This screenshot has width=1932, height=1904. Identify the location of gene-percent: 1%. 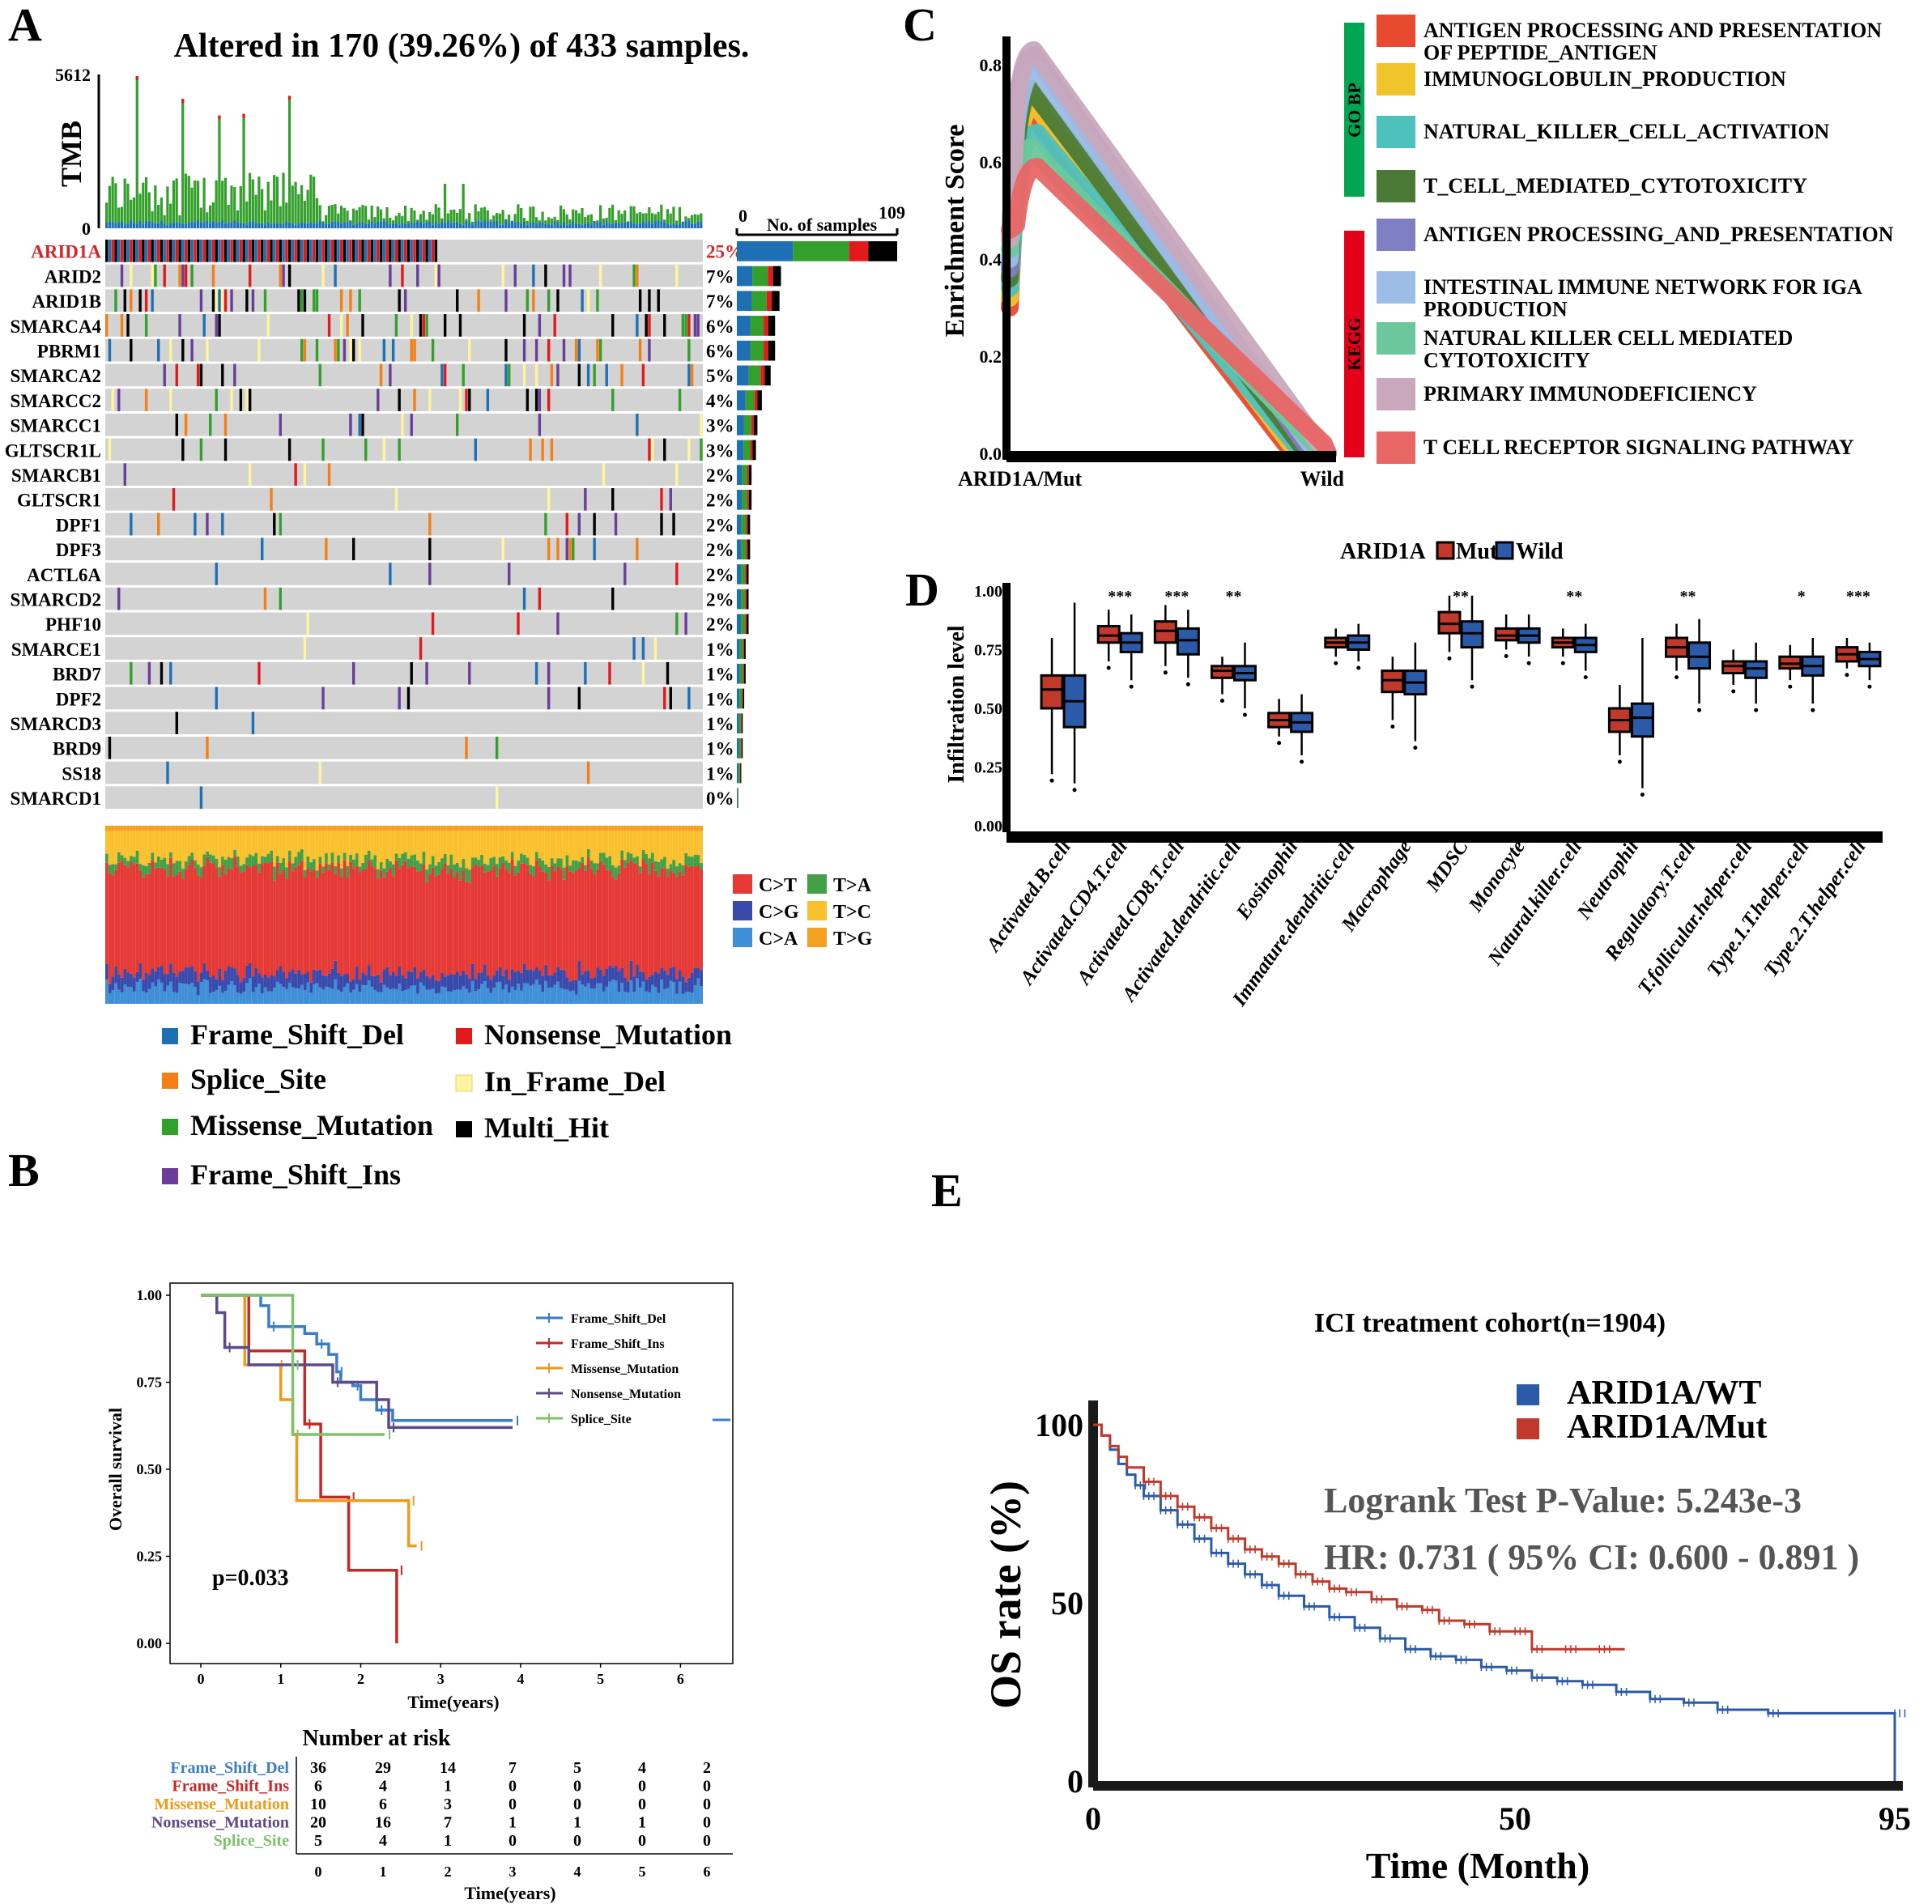
(720, 749).